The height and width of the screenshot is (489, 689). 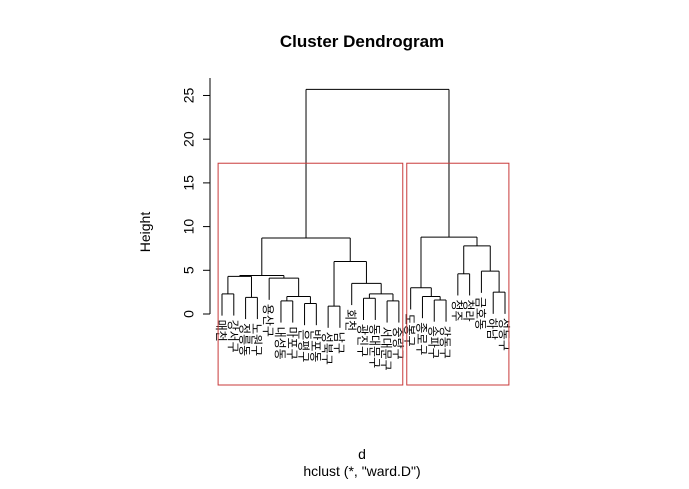 What do you see at coordinates (374, 346) in the screenshot?
I see `leaf-label: 동대문구` at bounding box center [374, 346].